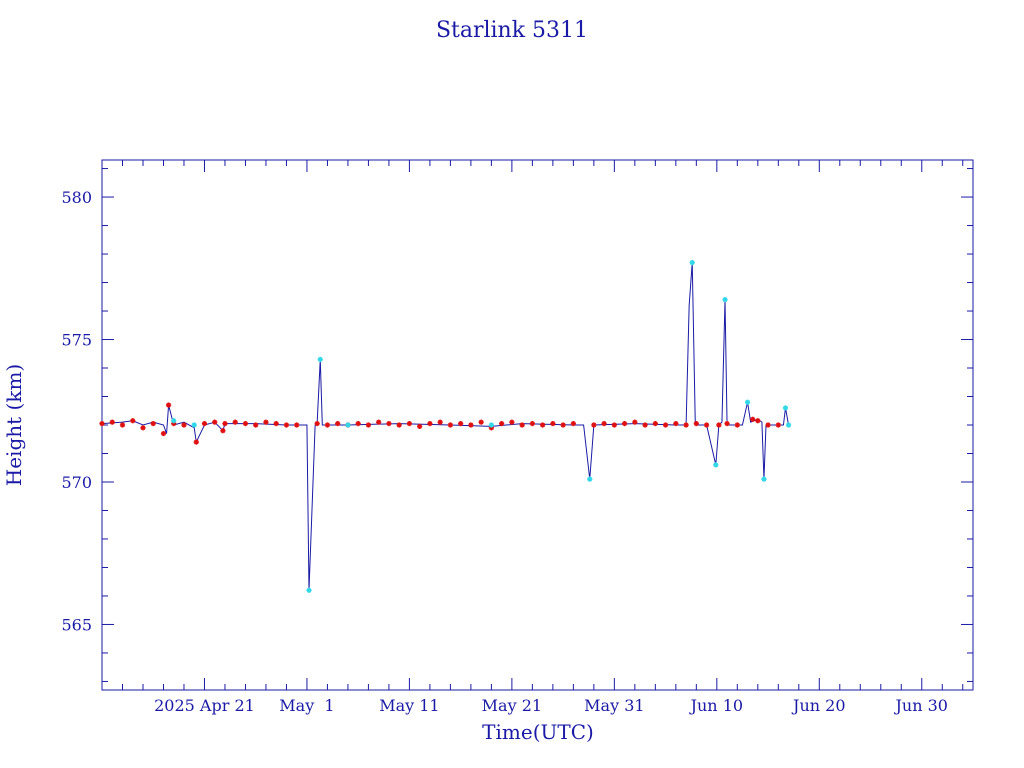 The image size is (1024, 768). Describe the element at coordinates (716, 705) in the screenshot. I see `x-tick-label: Jun 10` at that location.